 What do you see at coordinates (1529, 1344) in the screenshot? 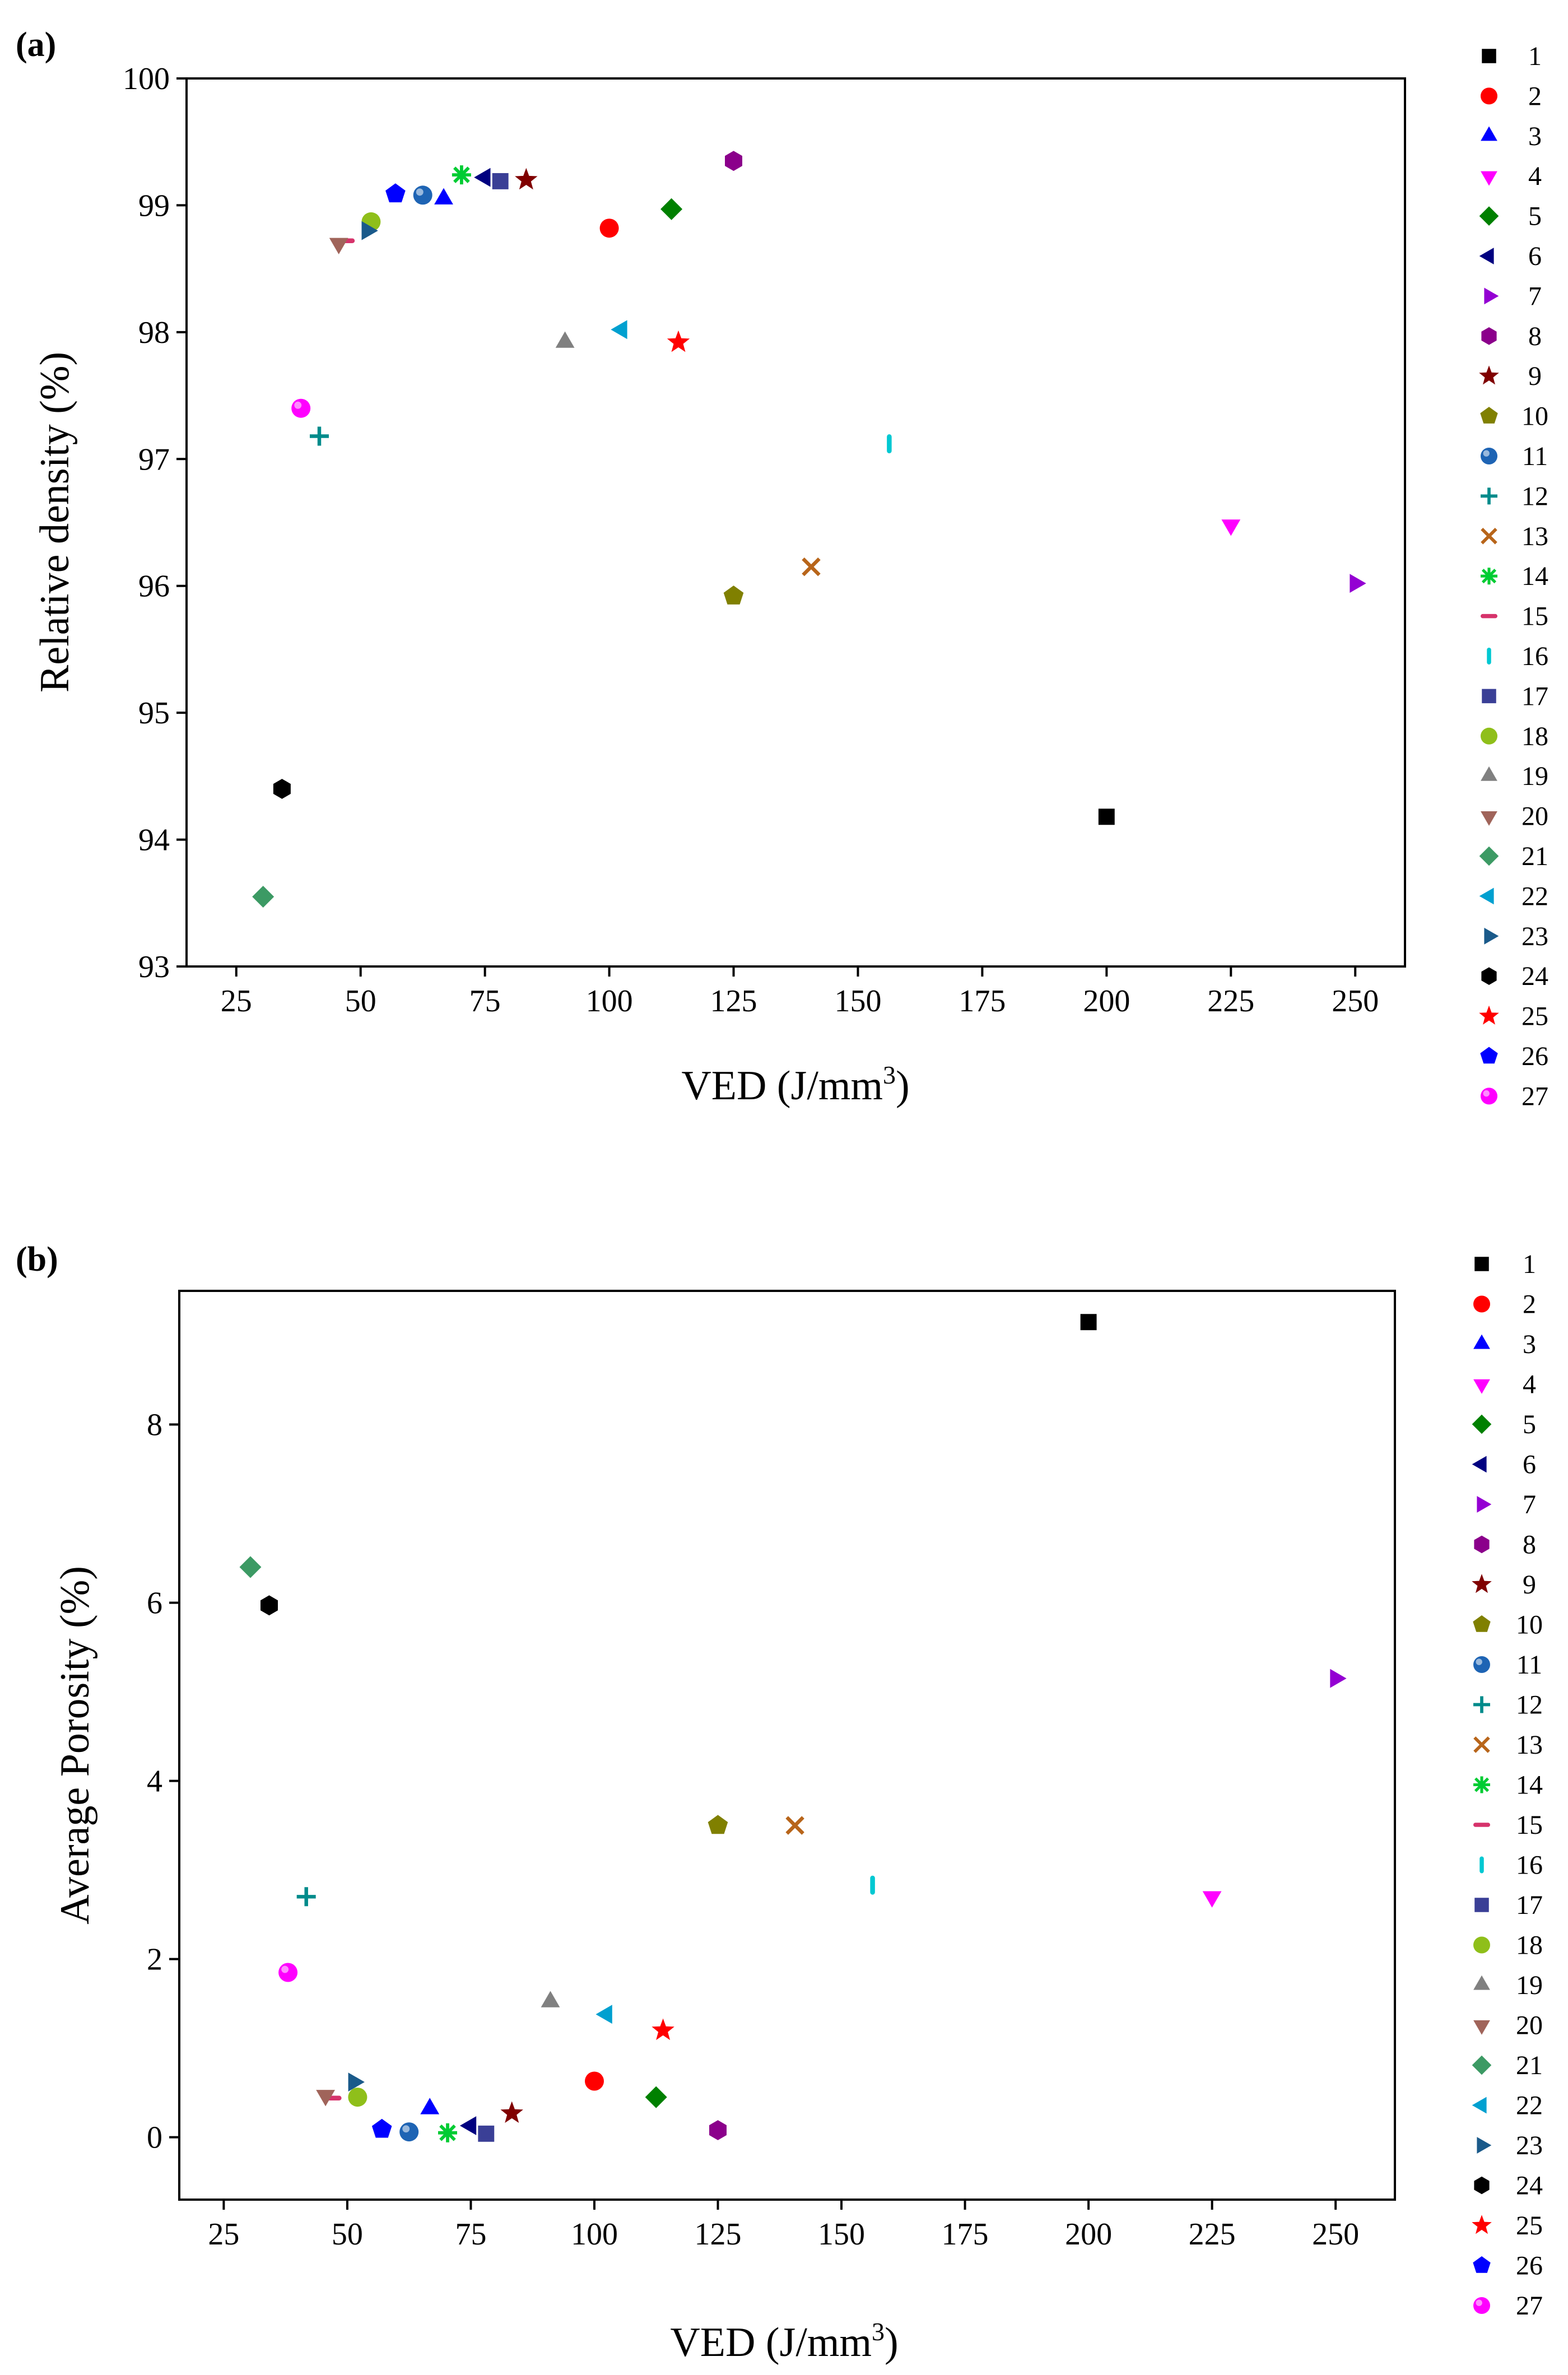
I see `legend-label: 3` at bounding box center [1529, 1344].